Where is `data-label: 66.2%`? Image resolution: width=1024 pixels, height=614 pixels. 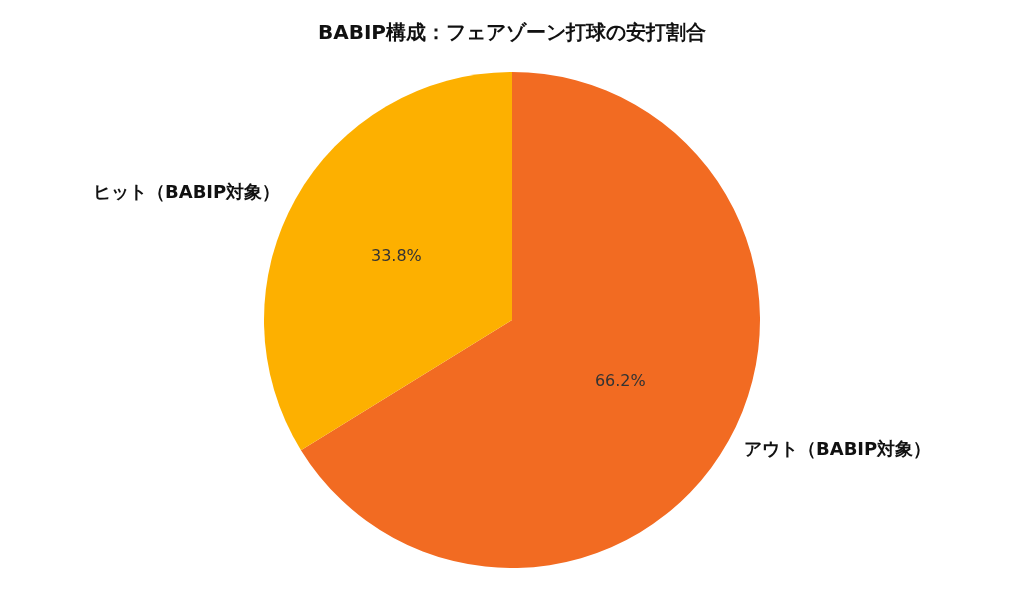
data-label: 66.2% is located at coordinates (620, 380).